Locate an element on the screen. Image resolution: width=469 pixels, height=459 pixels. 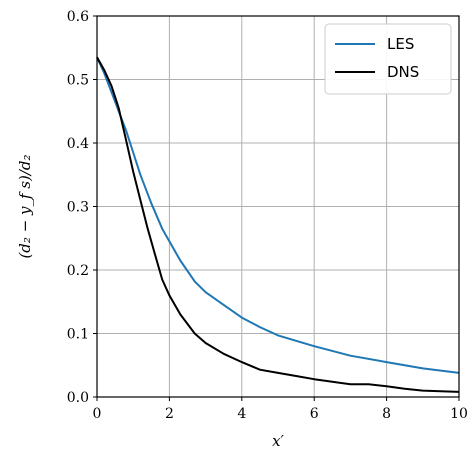
y-tick-label: 0.2 is located at coordinates (78, 271).